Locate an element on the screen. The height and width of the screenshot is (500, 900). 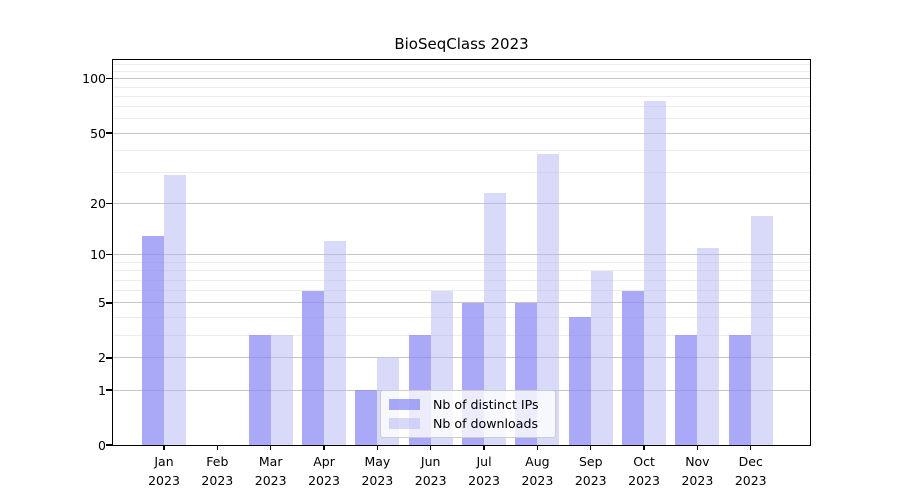
y-tick-label: 2 is located at coordinates (102, 358).